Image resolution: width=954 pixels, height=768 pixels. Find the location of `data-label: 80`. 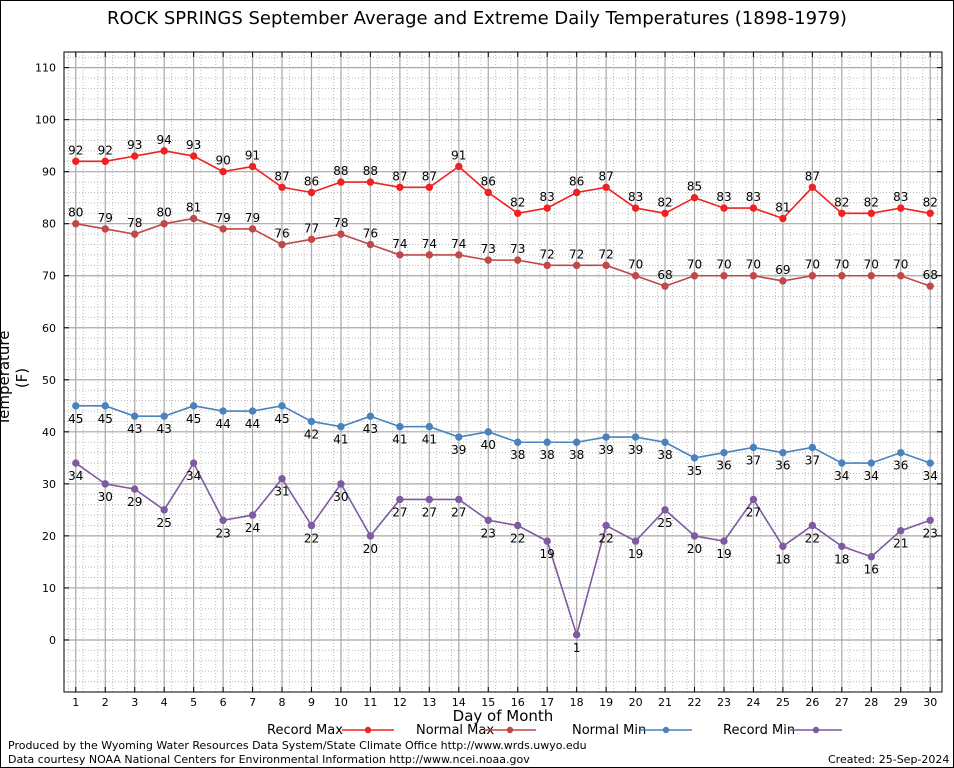

data-label: 80 is located at coordinates (75, 213).